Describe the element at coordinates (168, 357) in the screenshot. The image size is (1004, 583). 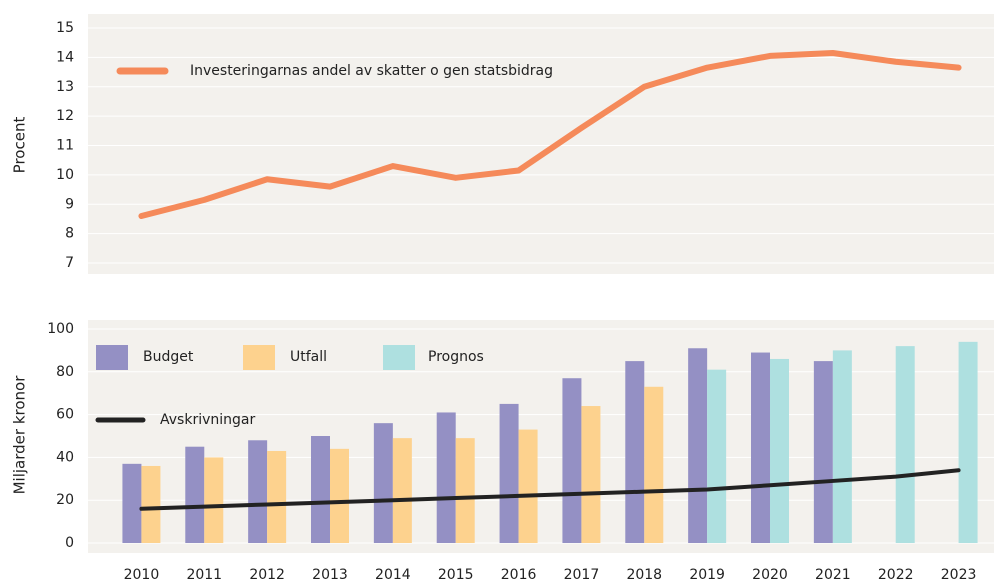
I see `legend-label: Budget` at that location.